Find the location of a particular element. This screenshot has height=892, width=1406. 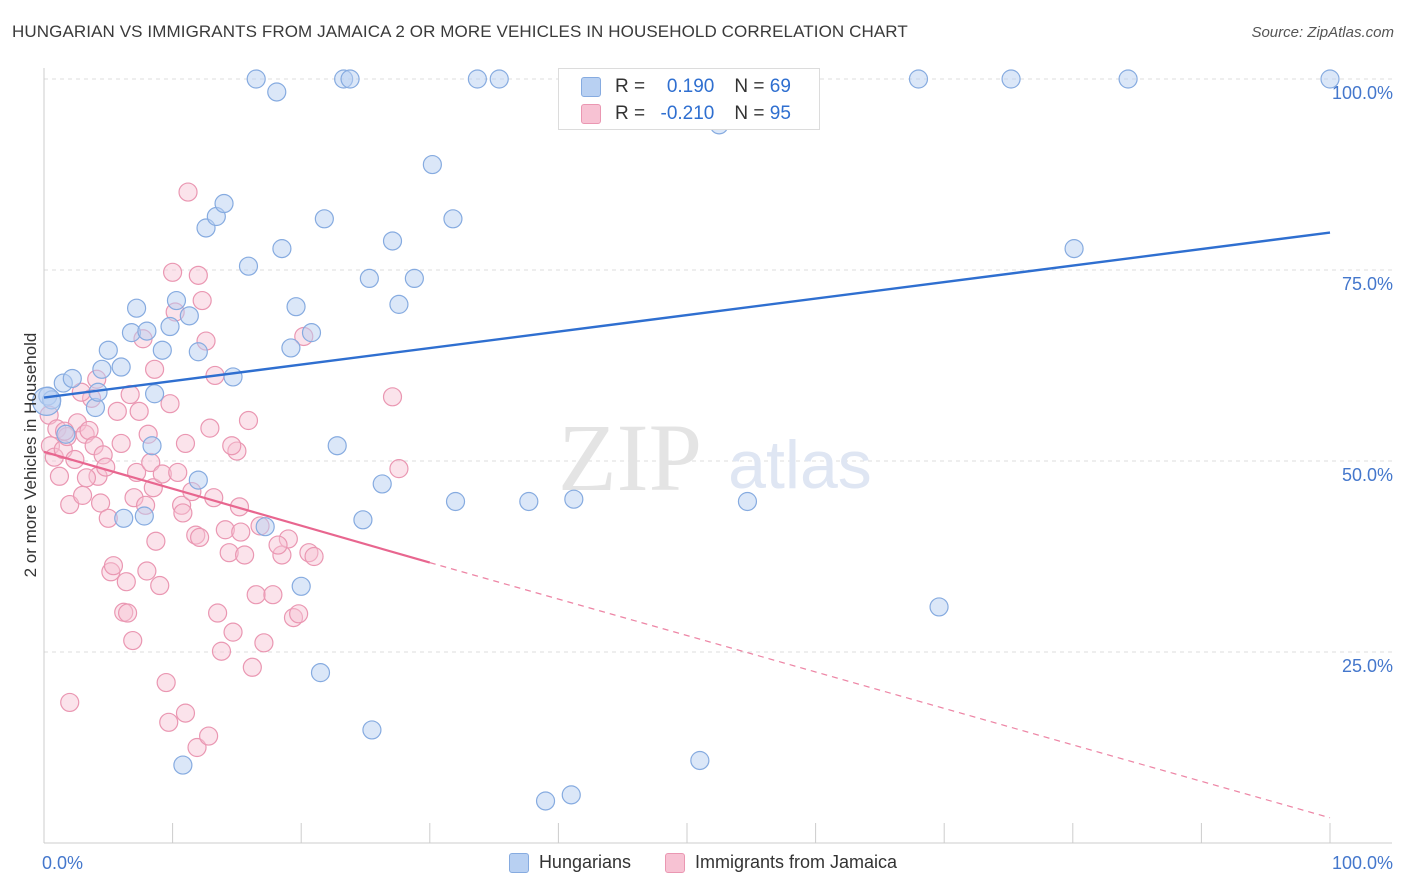

stats-r-value: -0.210 is located at coordinates (687, 113).